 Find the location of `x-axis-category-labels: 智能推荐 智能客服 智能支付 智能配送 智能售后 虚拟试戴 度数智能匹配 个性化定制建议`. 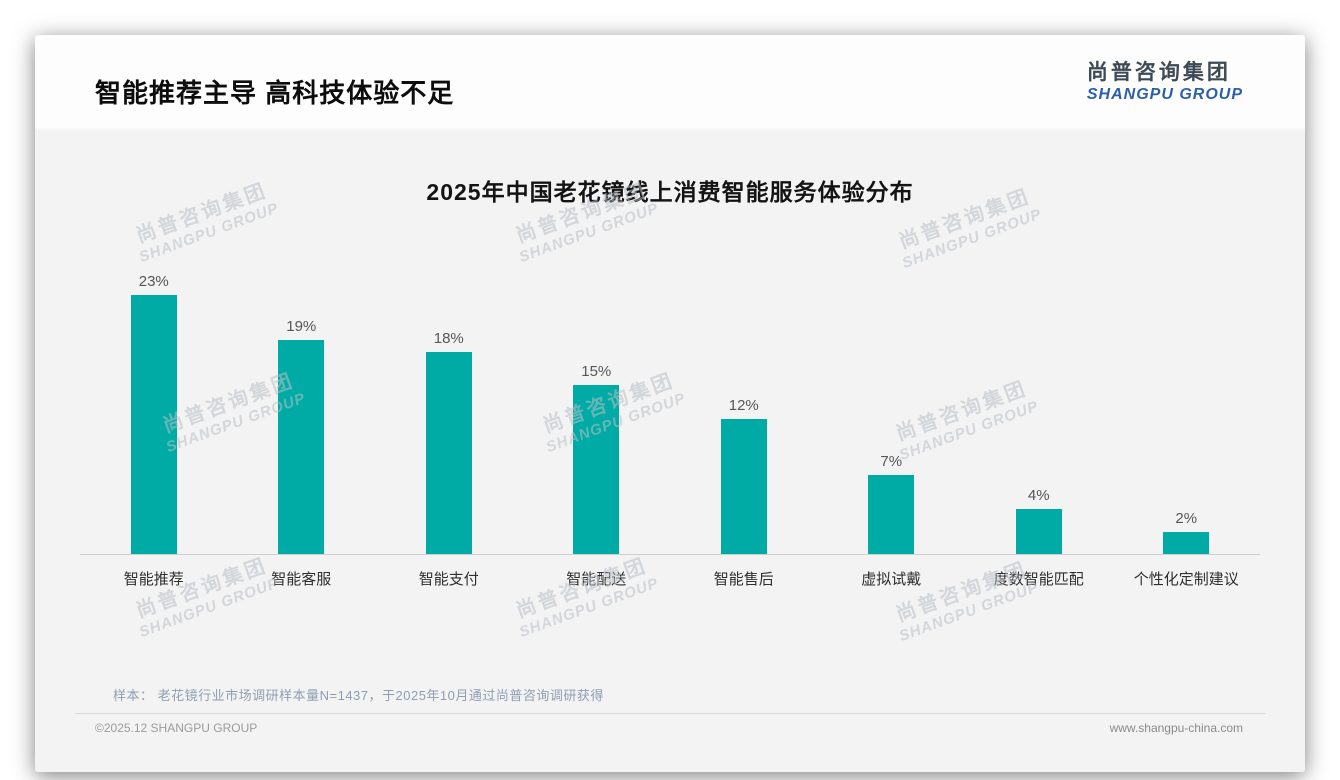

x-axis-category-labels: 智能推荐 智能客服 智能支付 智能配送 智能售后 虚拟试戴 度数智能匹配 个性化定制建议 is located at coordinates (670, 578).